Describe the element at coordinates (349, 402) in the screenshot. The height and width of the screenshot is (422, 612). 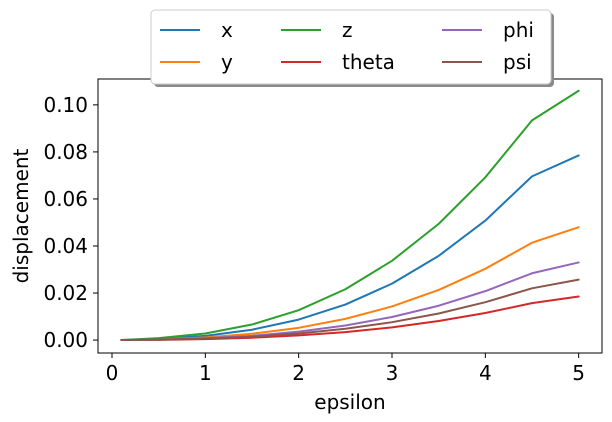
I see `x-axis-label: epsilon` at that location.